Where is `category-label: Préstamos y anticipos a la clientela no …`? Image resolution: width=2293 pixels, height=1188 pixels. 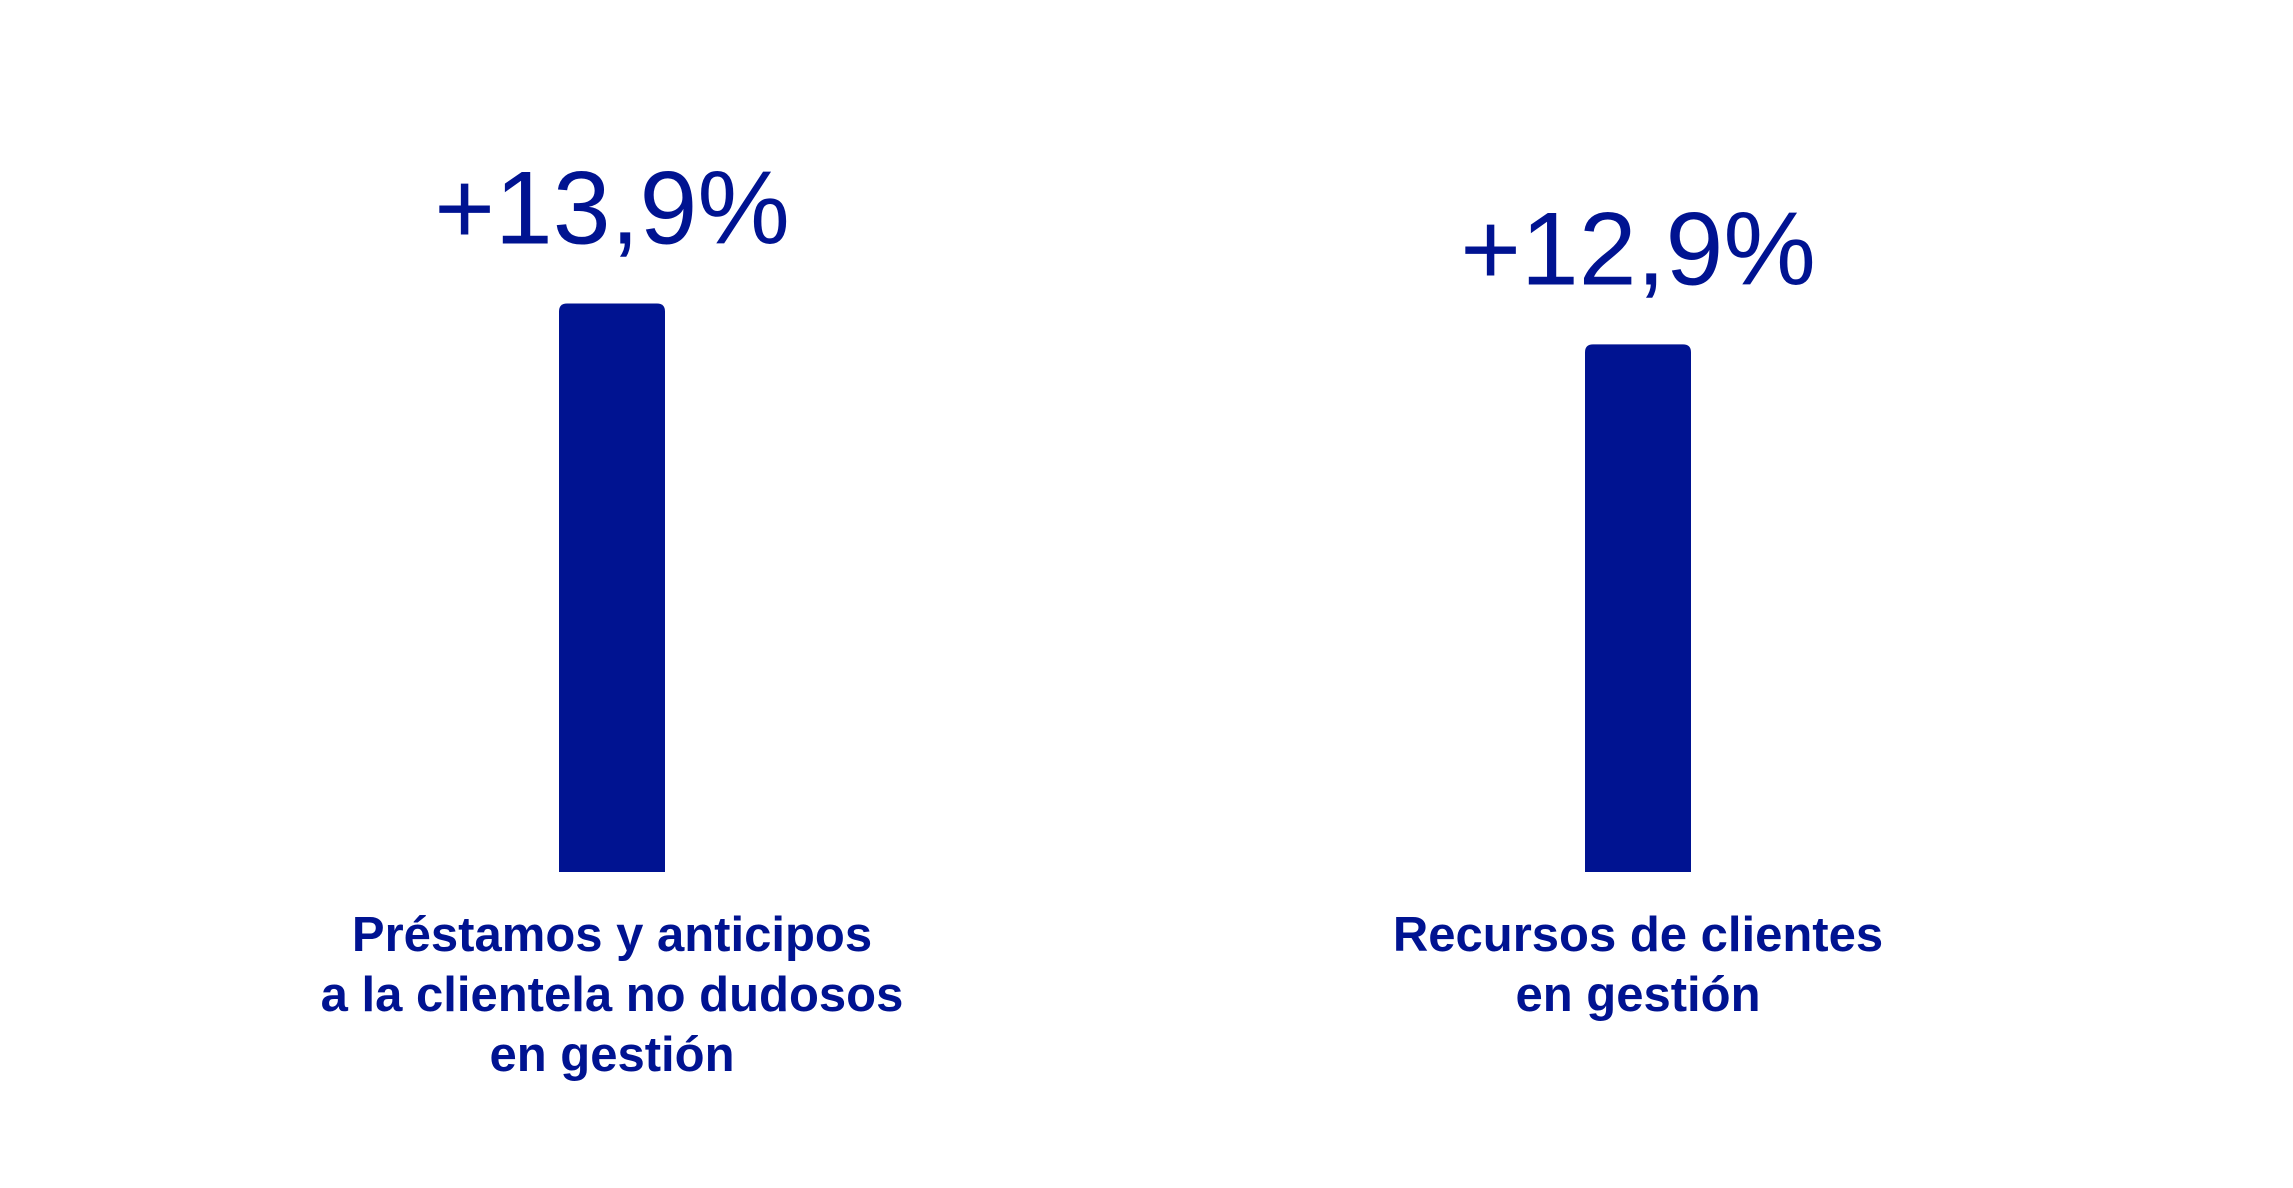
category-label: Préstamos y anticipos a la clientela no … is located at coordinates (612, 995).